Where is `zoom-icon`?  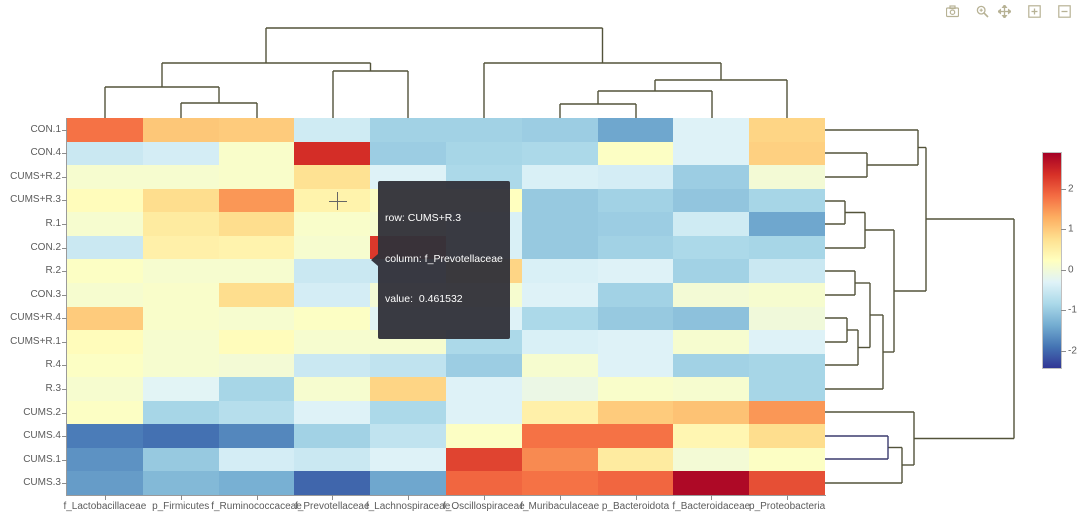
zoom-icon is located at coordinates (982, 11).